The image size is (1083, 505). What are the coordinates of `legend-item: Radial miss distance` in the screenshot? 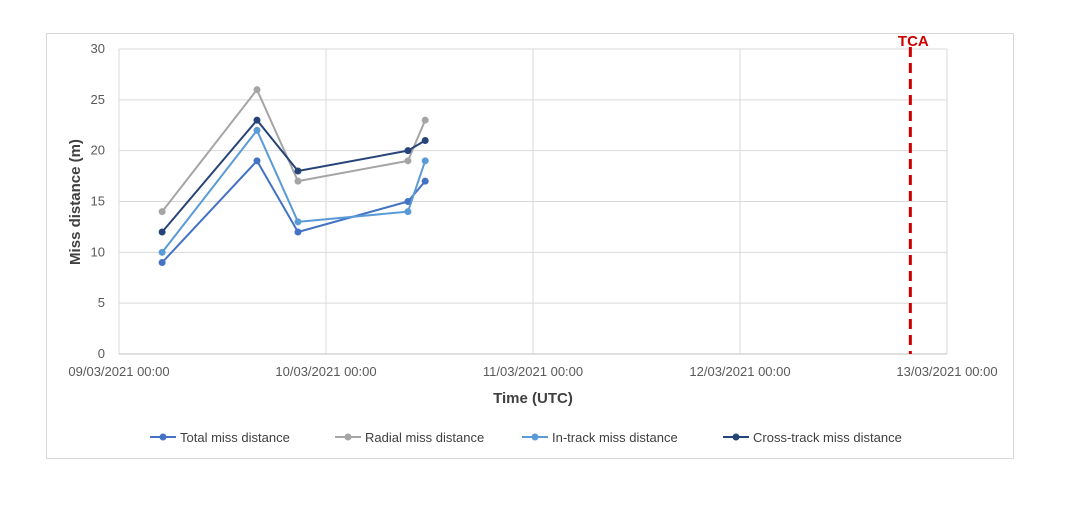 It's located at (409, 437).